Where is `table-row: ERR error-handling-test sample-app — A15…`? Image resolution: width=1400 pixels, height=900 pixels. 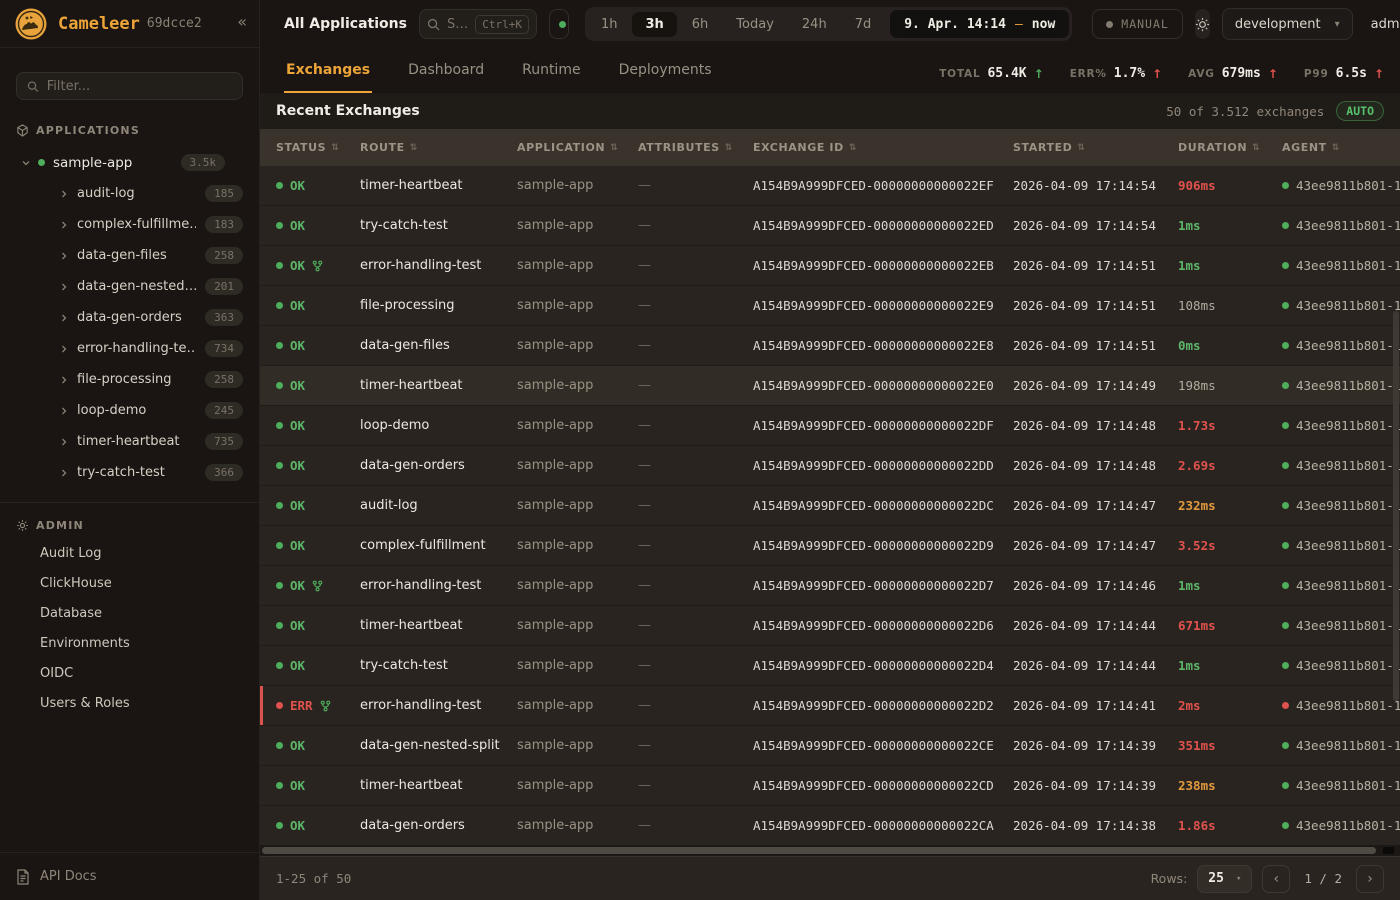 table-row: ERR error-handling-test sample-app — A15… is located at coordinates (830, 706).